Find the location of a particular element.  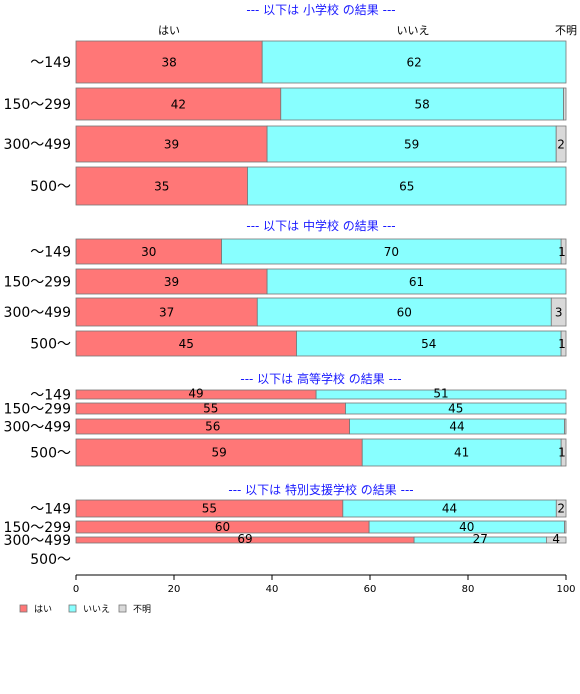

x-tick-label-3: 60 is located at coordinates (370, 589).